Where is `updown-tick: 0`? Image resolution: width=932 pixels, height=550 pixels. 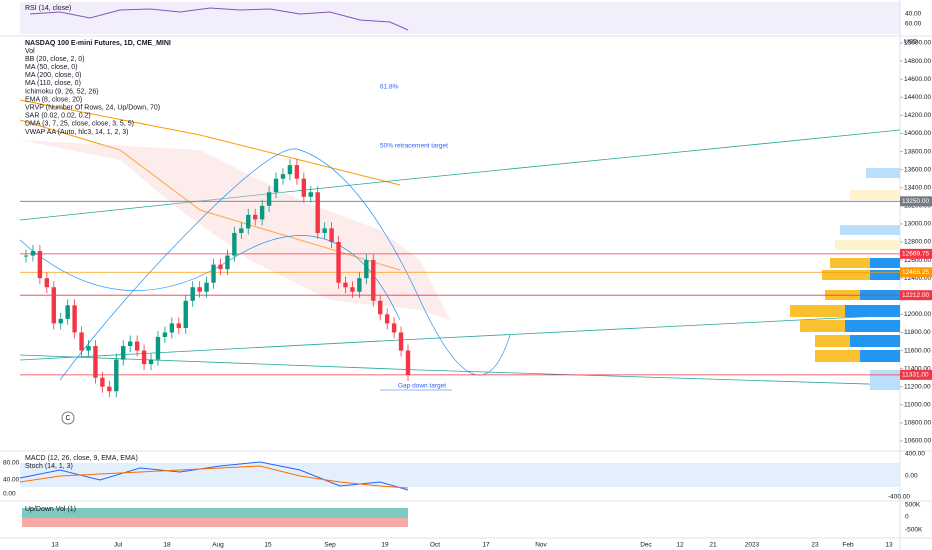
updown-tick: 0 is located at coordinates (907, 517).